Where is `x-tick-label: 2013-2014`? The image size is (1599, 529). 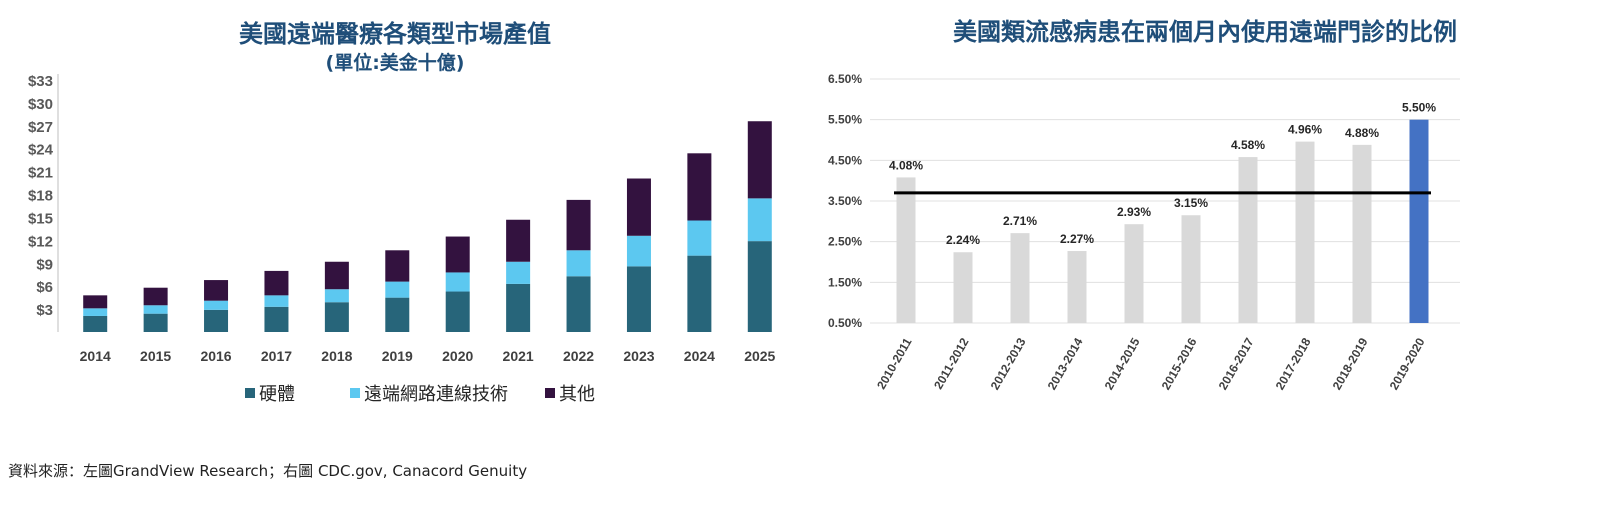
x-tick-label: 2013-2014 is located at coordinates (1065, 363).